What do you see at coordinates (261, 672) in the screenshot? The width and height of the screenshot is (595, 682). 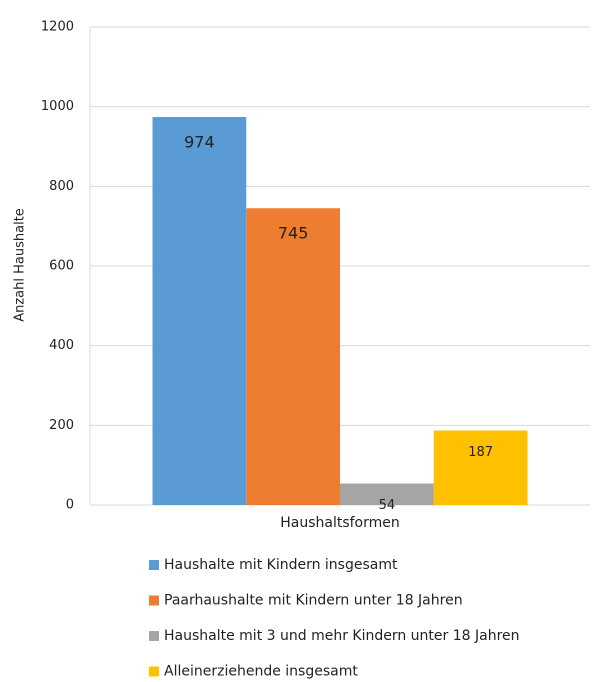 I see `legend-label: Alleinerziehende insgesamt` at bounding box center [261, 672].